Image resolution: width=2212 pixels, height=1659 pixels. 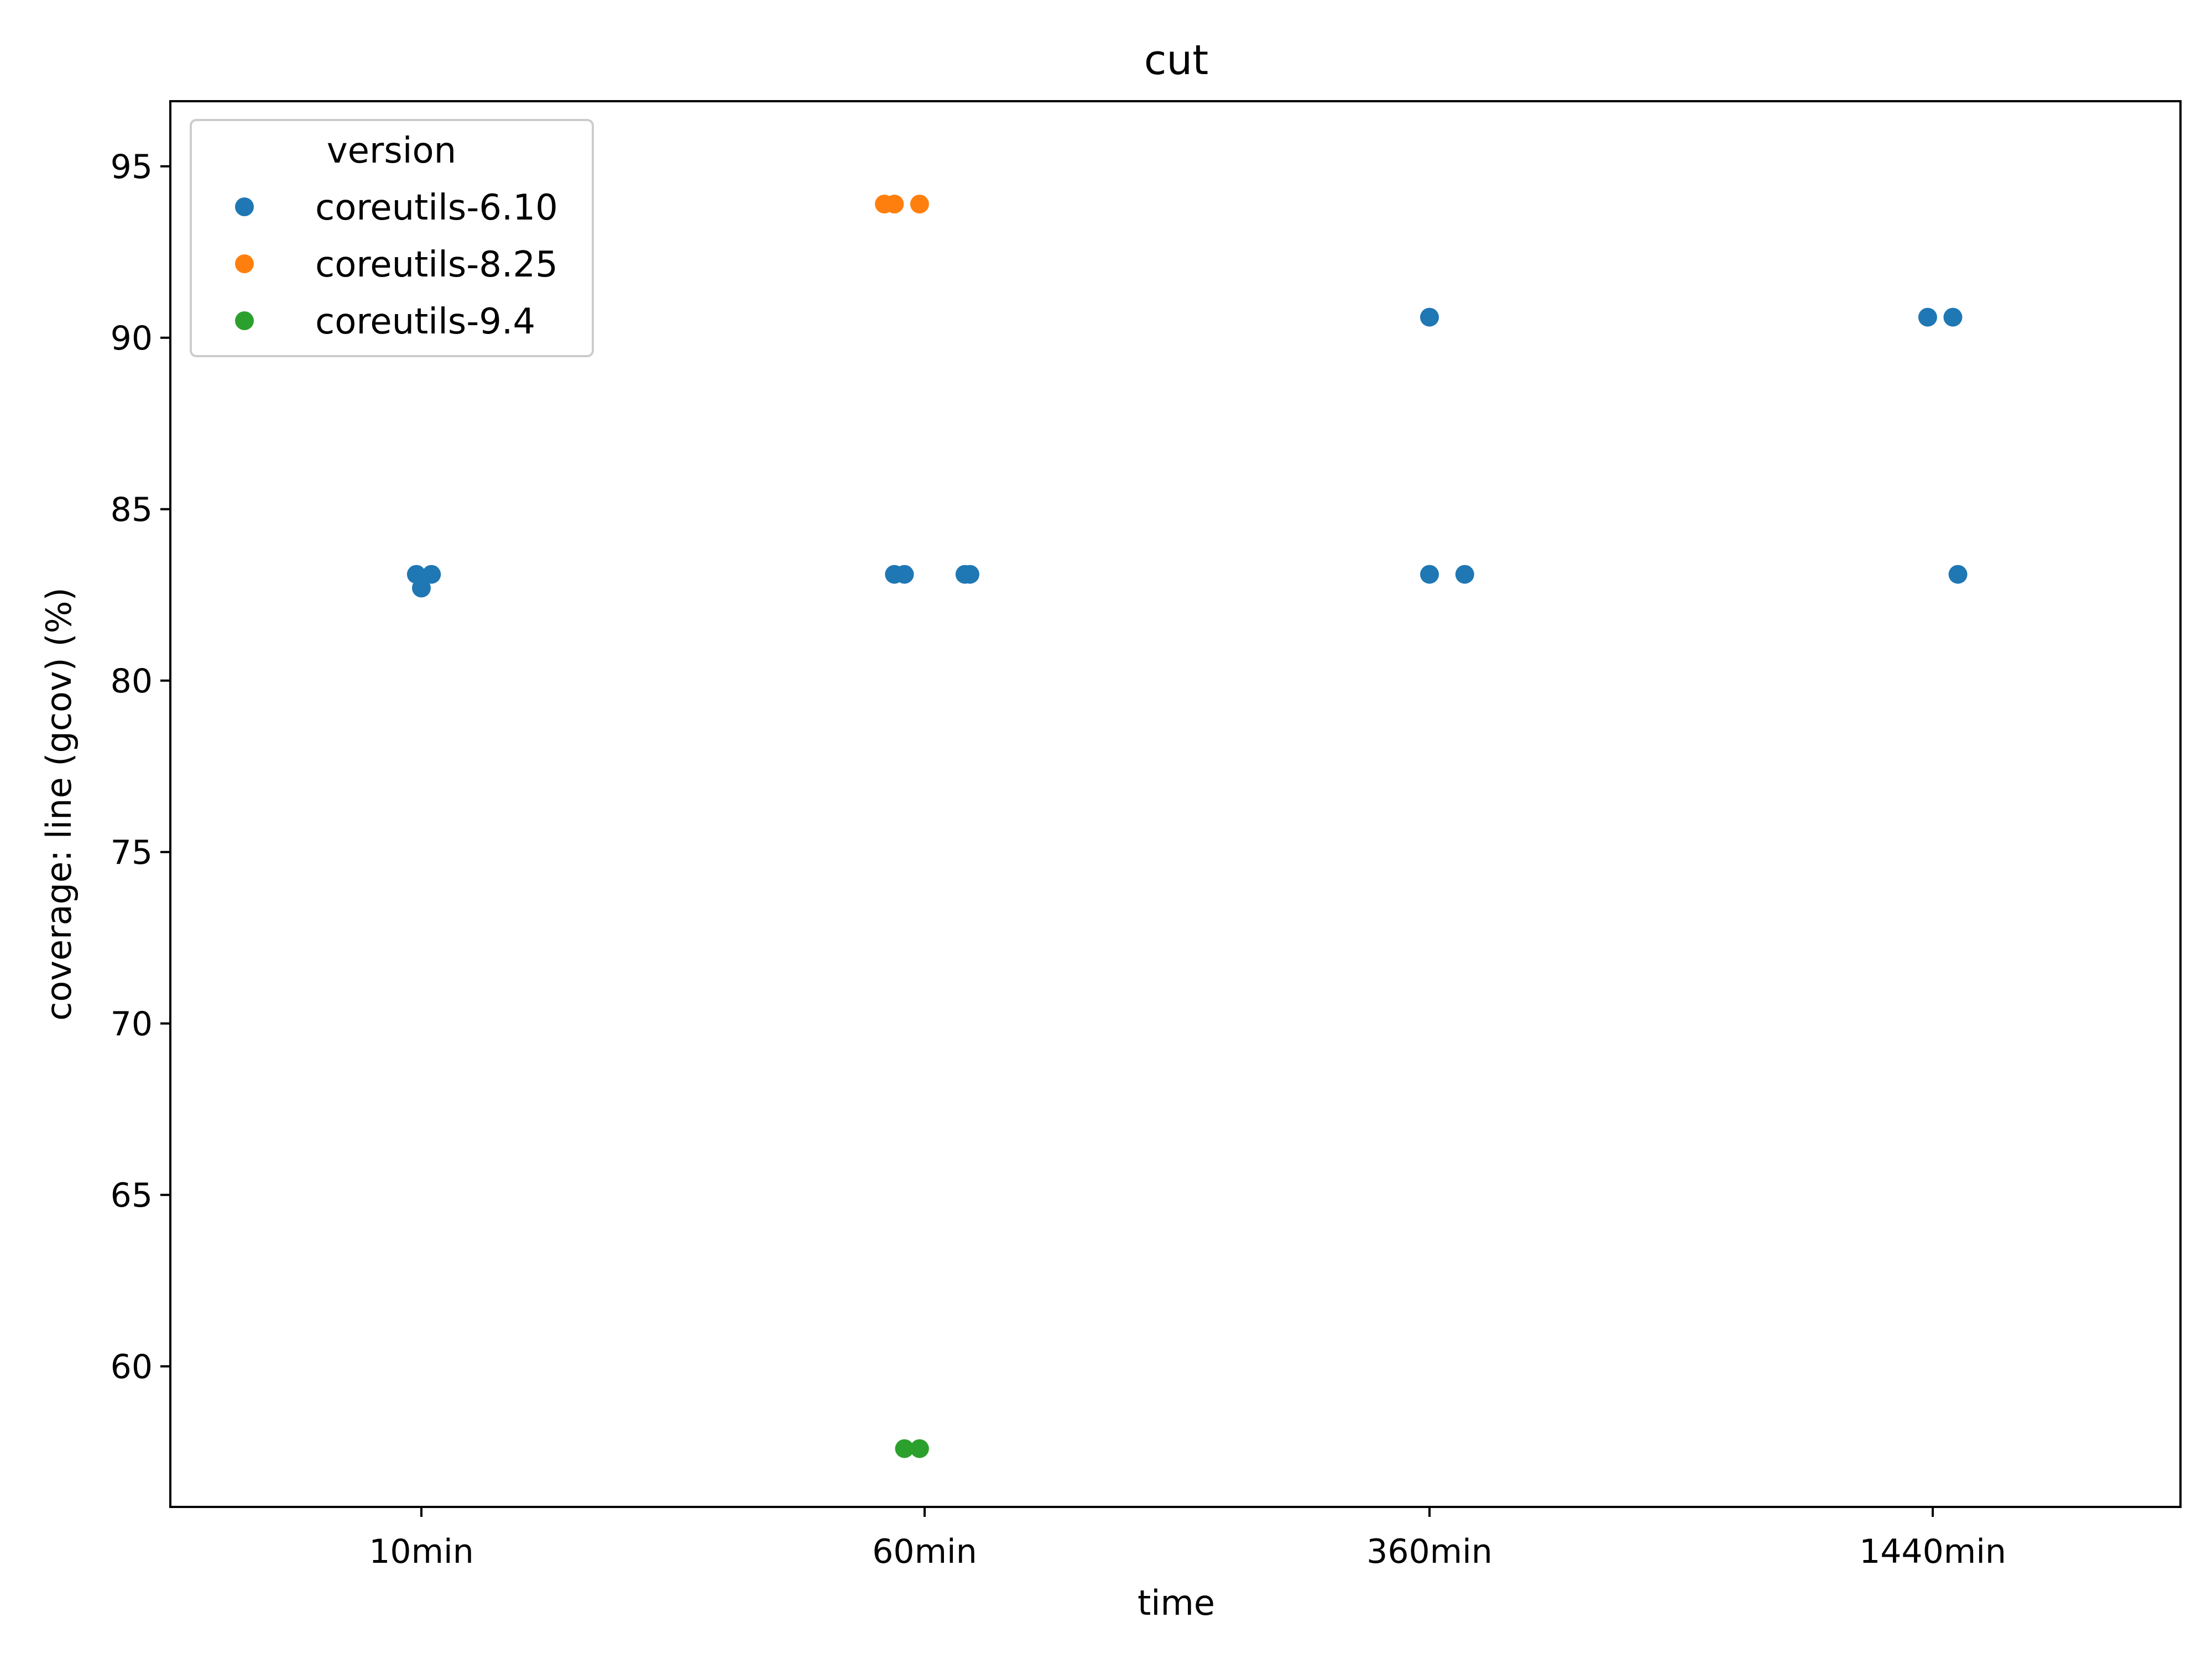 What do you see at coordinates (1430, 1552) in the screenshot?
I see `x-tick-label: 360min` at bounding box center [1430, 1552].